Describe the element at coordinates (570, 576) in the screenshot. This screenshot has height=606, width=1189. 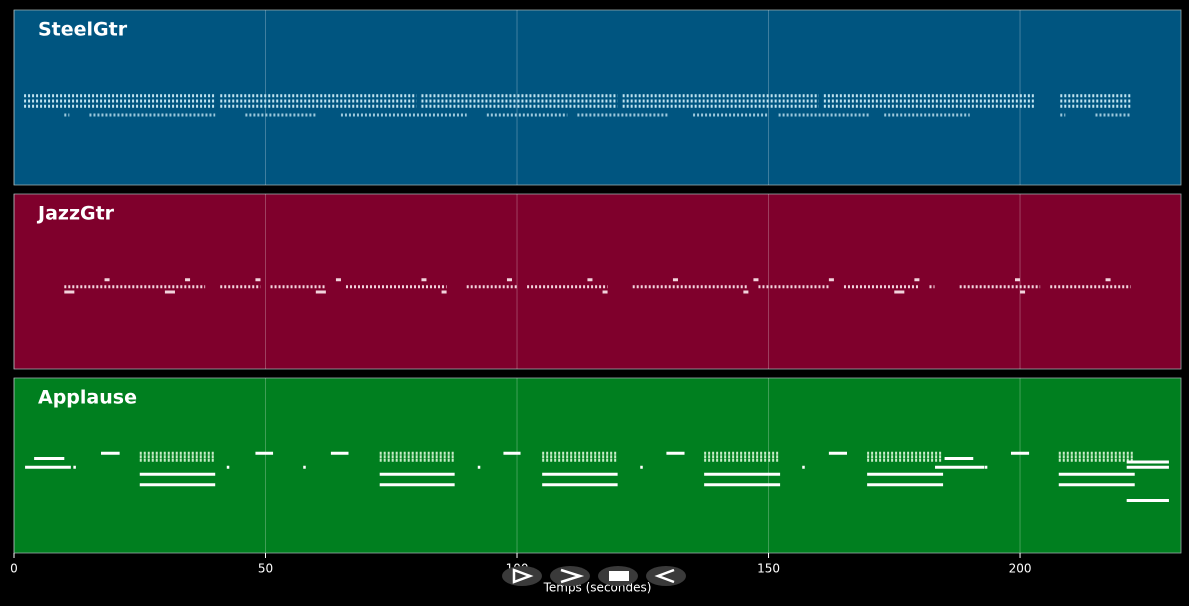
I see `forward-button` at that location.